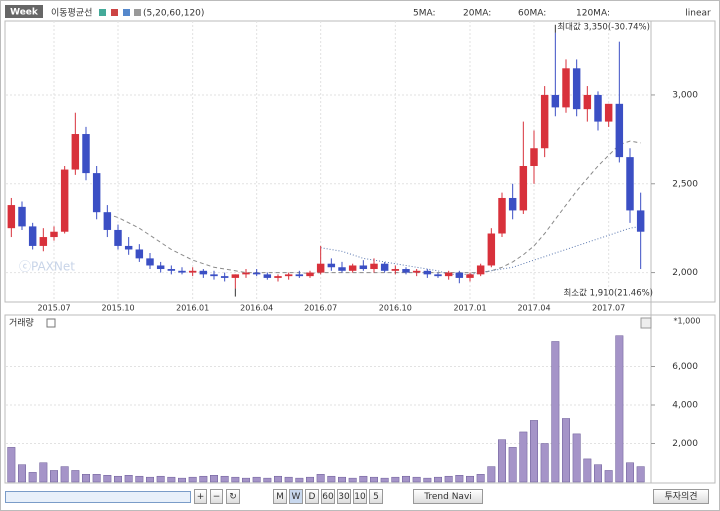  Describe the element at coordinates (395, 308) in the screenshot. I see `x-tick-label: 2016.10` at that location.